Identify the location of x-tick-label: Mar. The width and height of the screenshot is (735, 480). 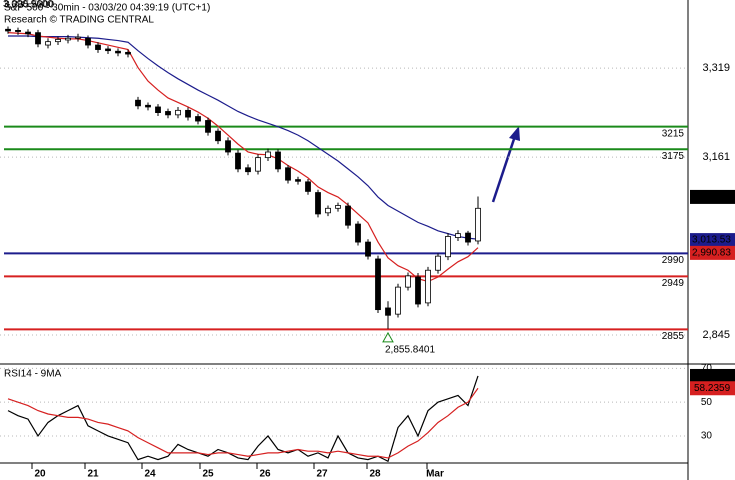
(435, 474).